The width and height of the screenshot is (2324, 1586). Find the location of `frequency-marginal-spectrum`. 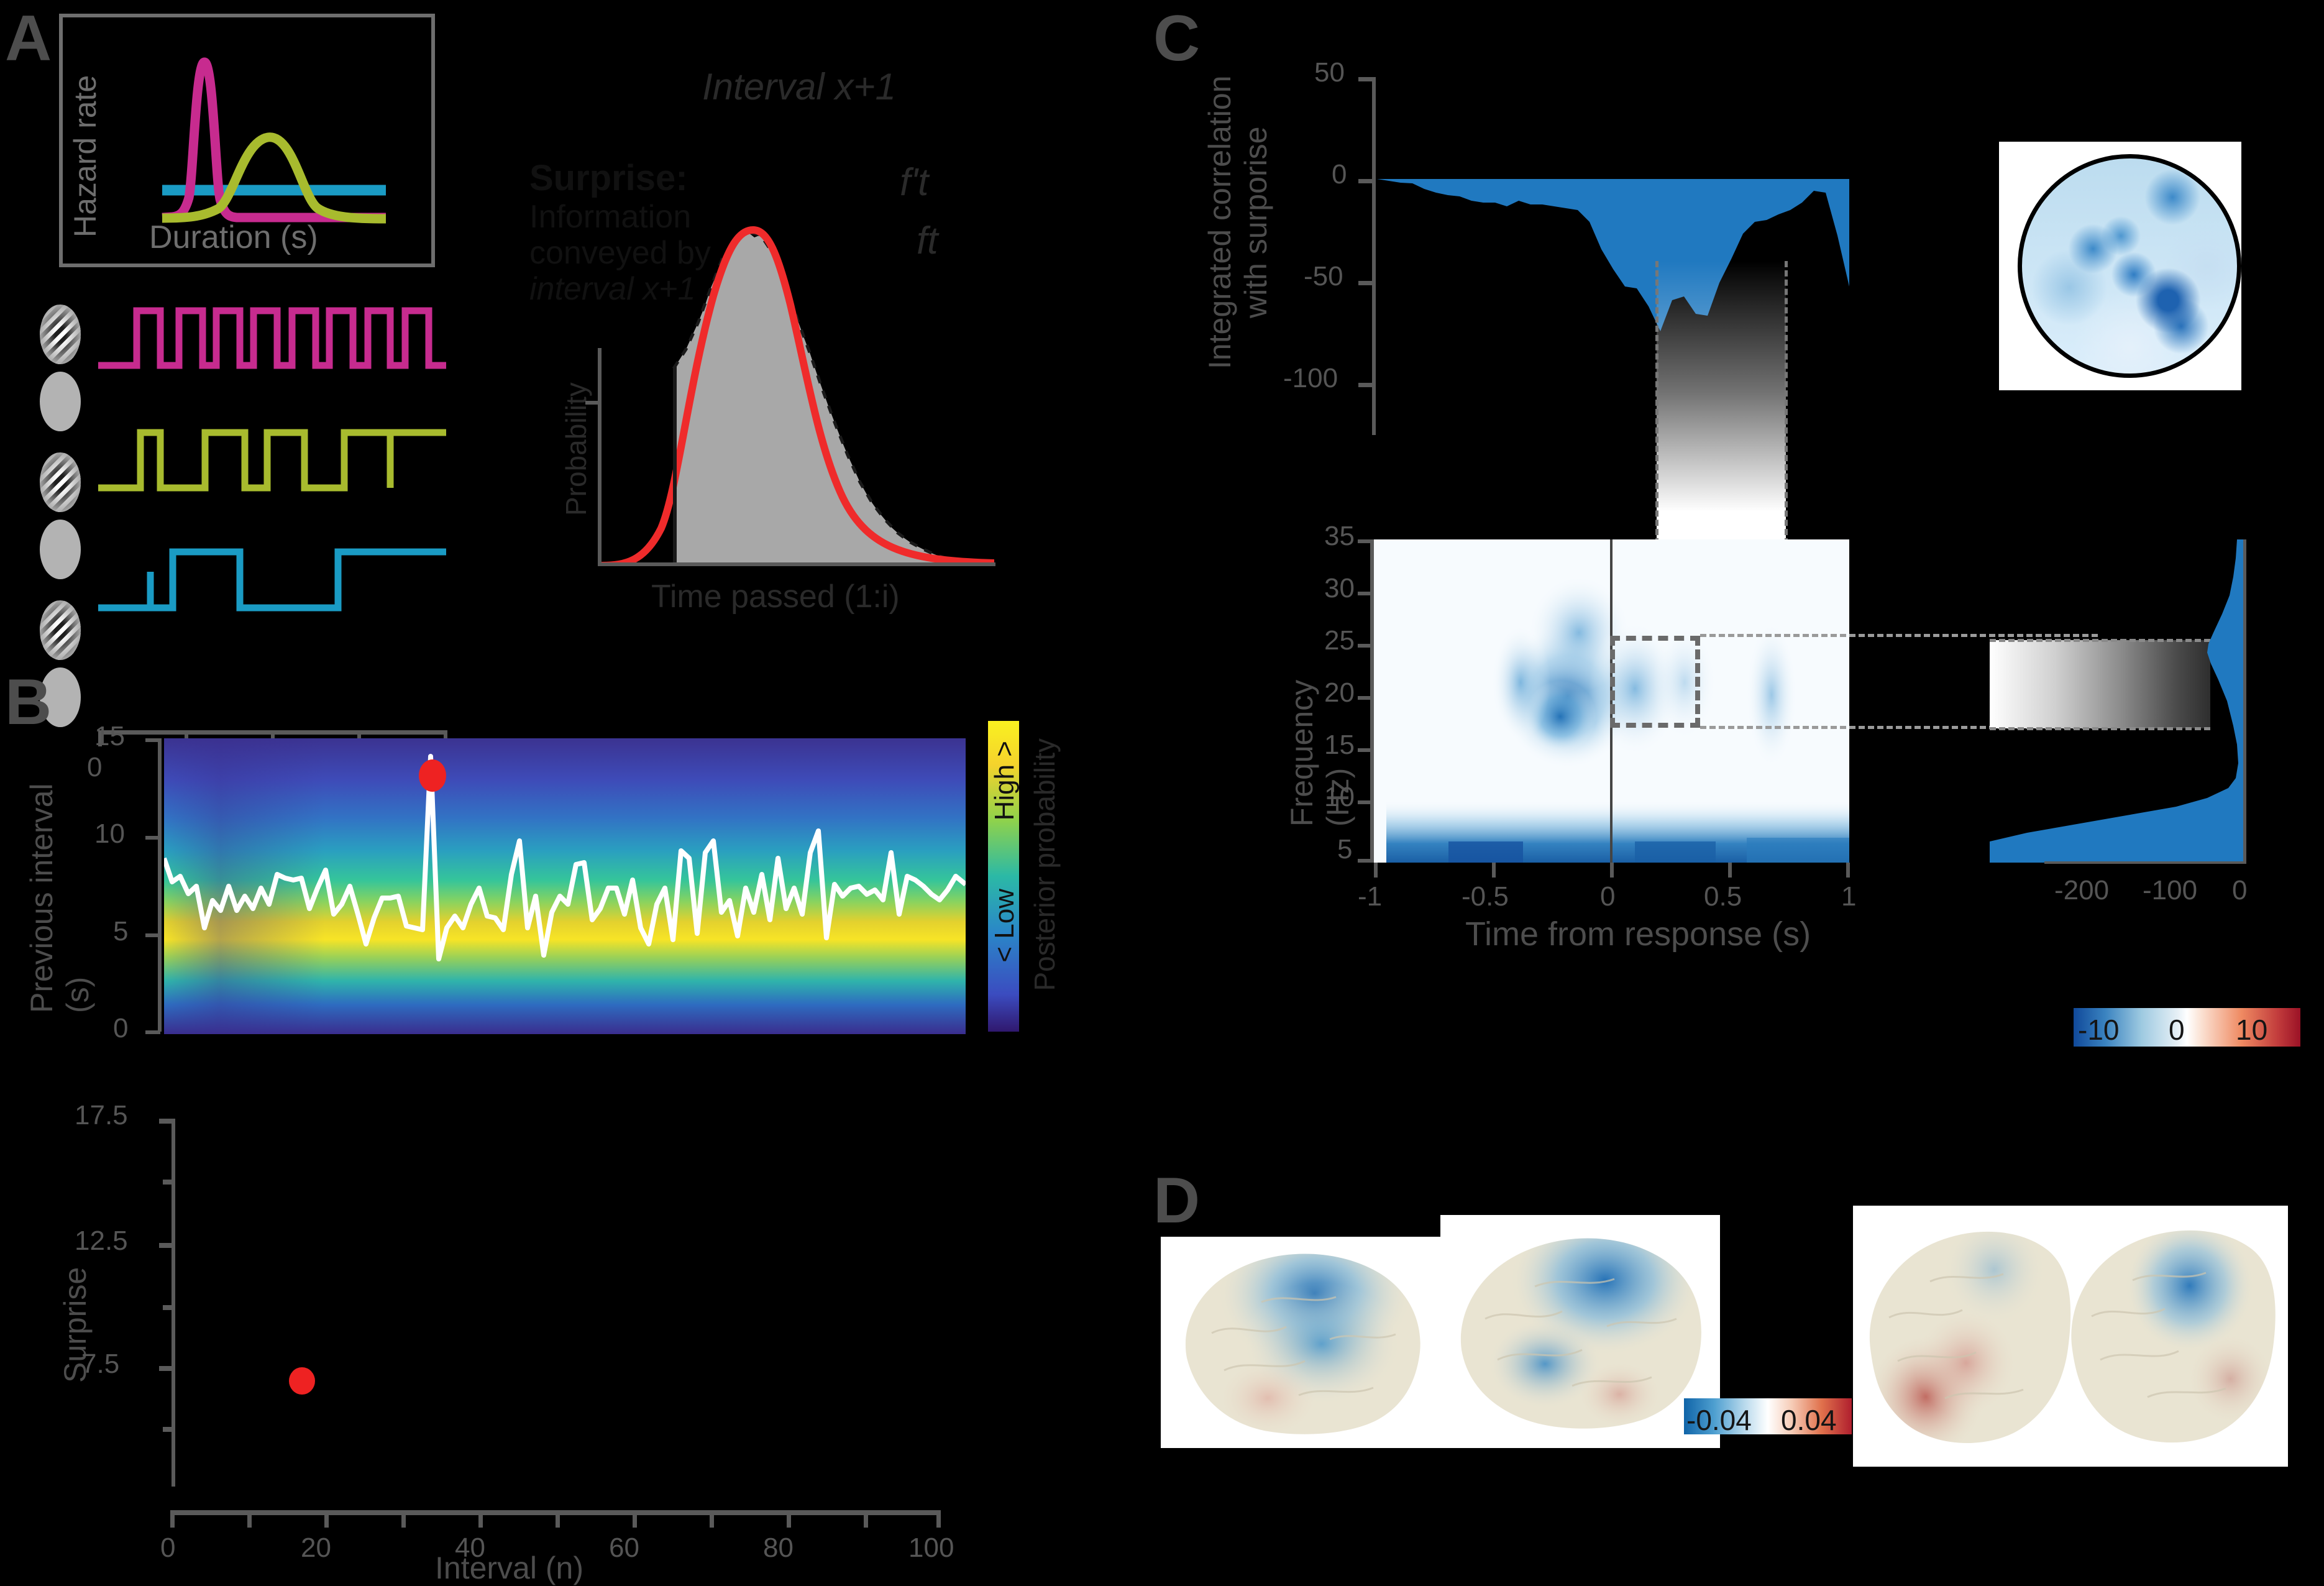

frequency-marginal-spectrum is located at coordinates (2118, 701).